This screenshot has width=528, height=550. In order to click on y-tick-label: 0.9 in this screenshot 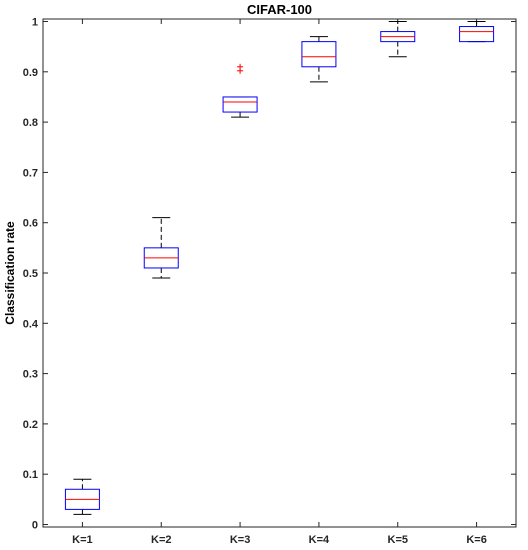, I will do `click(30, 73)`.